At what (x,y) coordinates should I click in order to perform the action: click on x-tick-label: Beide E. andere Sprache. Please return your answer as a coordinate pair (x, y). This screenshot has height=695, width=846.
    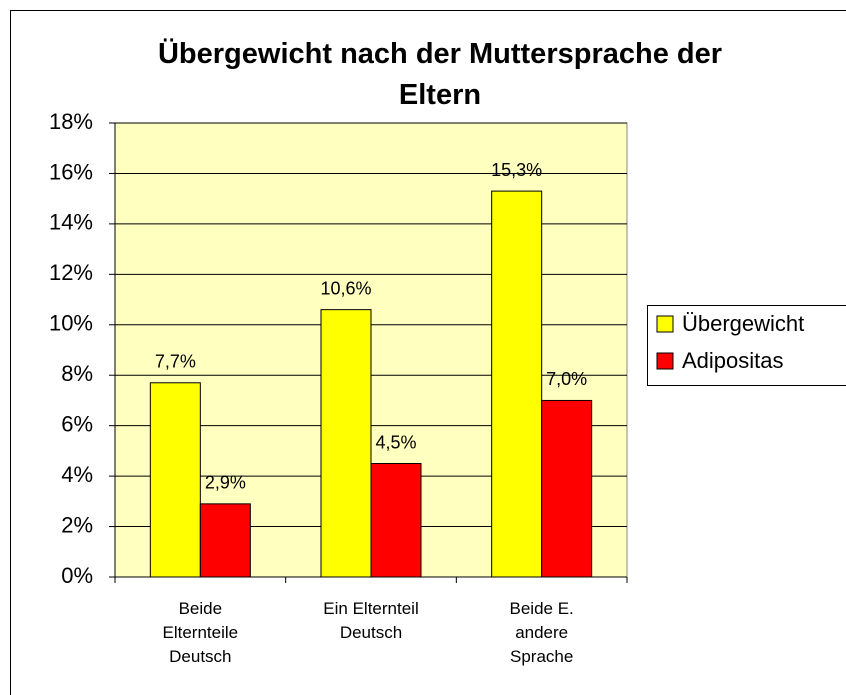
    Looking at the image, I should click on (541, 632).